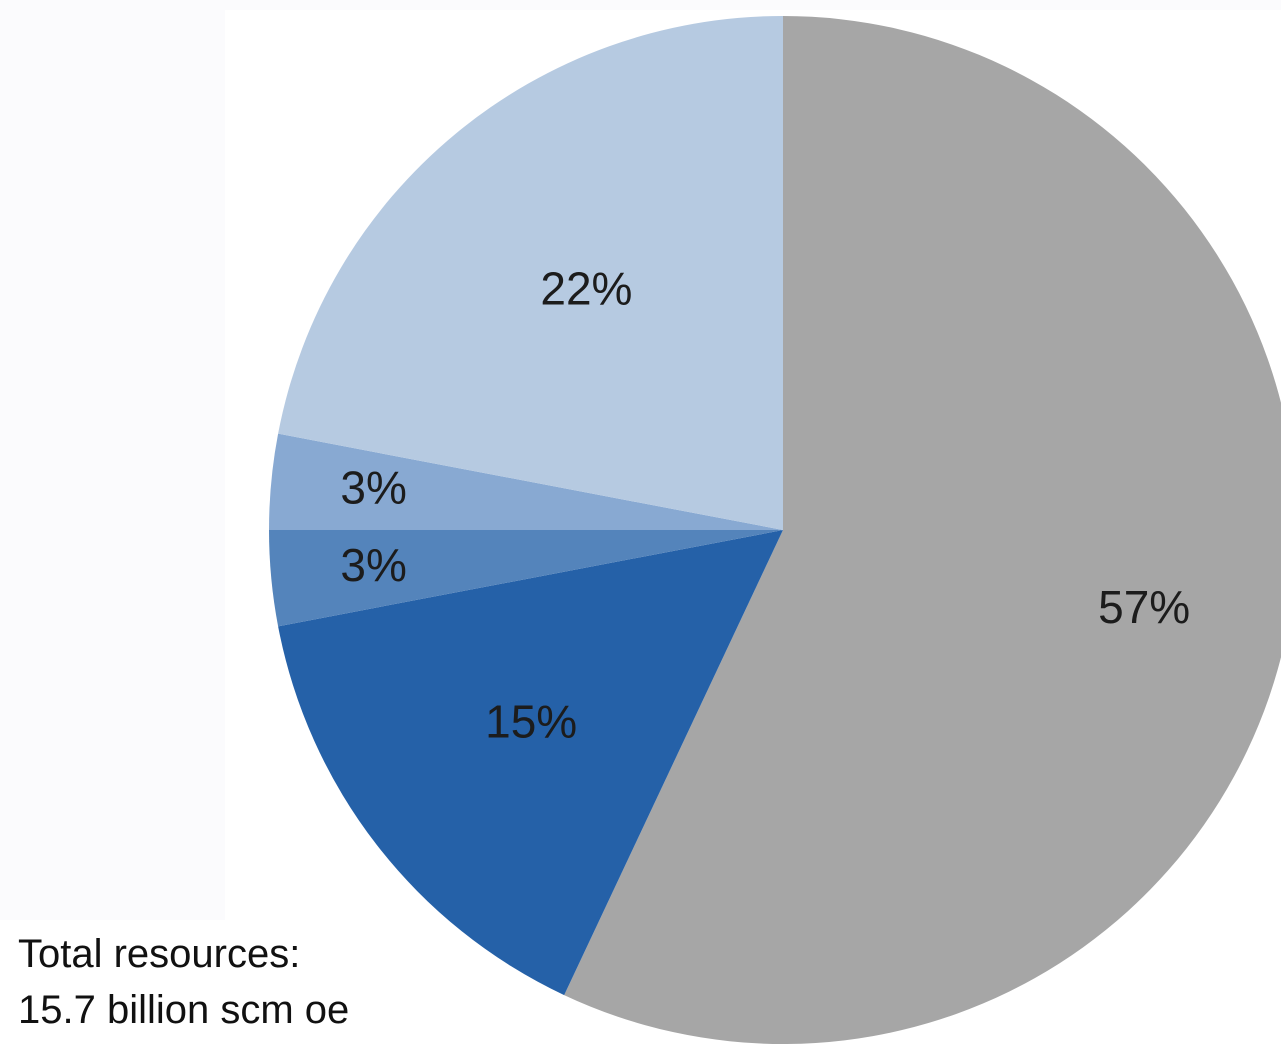 This screenshot has height=1044, width=1281. Describe the element at coordinates (373, 565) in the screenshot. I see `slice-3a-label: 3%` at that location.